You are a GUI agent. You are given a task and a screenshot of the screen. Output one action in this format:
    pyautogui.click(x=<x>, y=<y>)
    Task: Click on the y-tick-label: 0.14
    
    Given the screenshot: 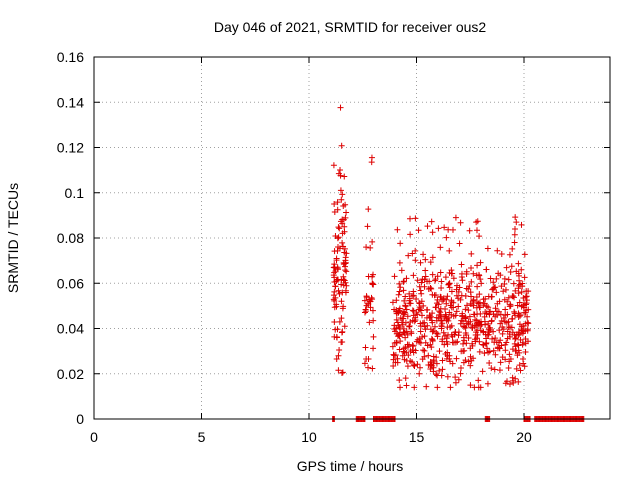 What is the action you would take?
    pyautogui.click(x=70, y=102)
    